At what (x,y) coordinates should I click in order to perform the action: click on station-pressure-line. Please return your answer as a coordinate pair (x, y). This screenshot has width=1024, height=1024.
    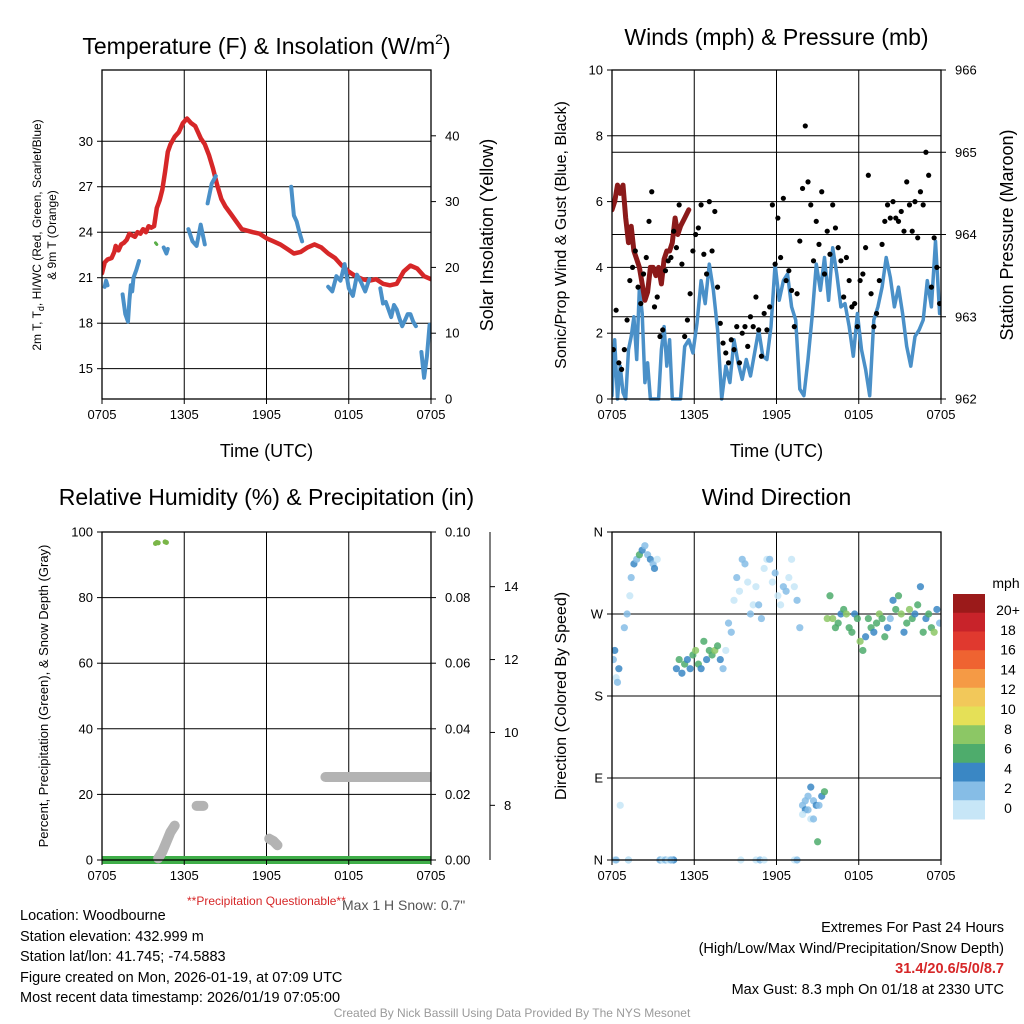
    Looking at the image, I should click on (652, 242).